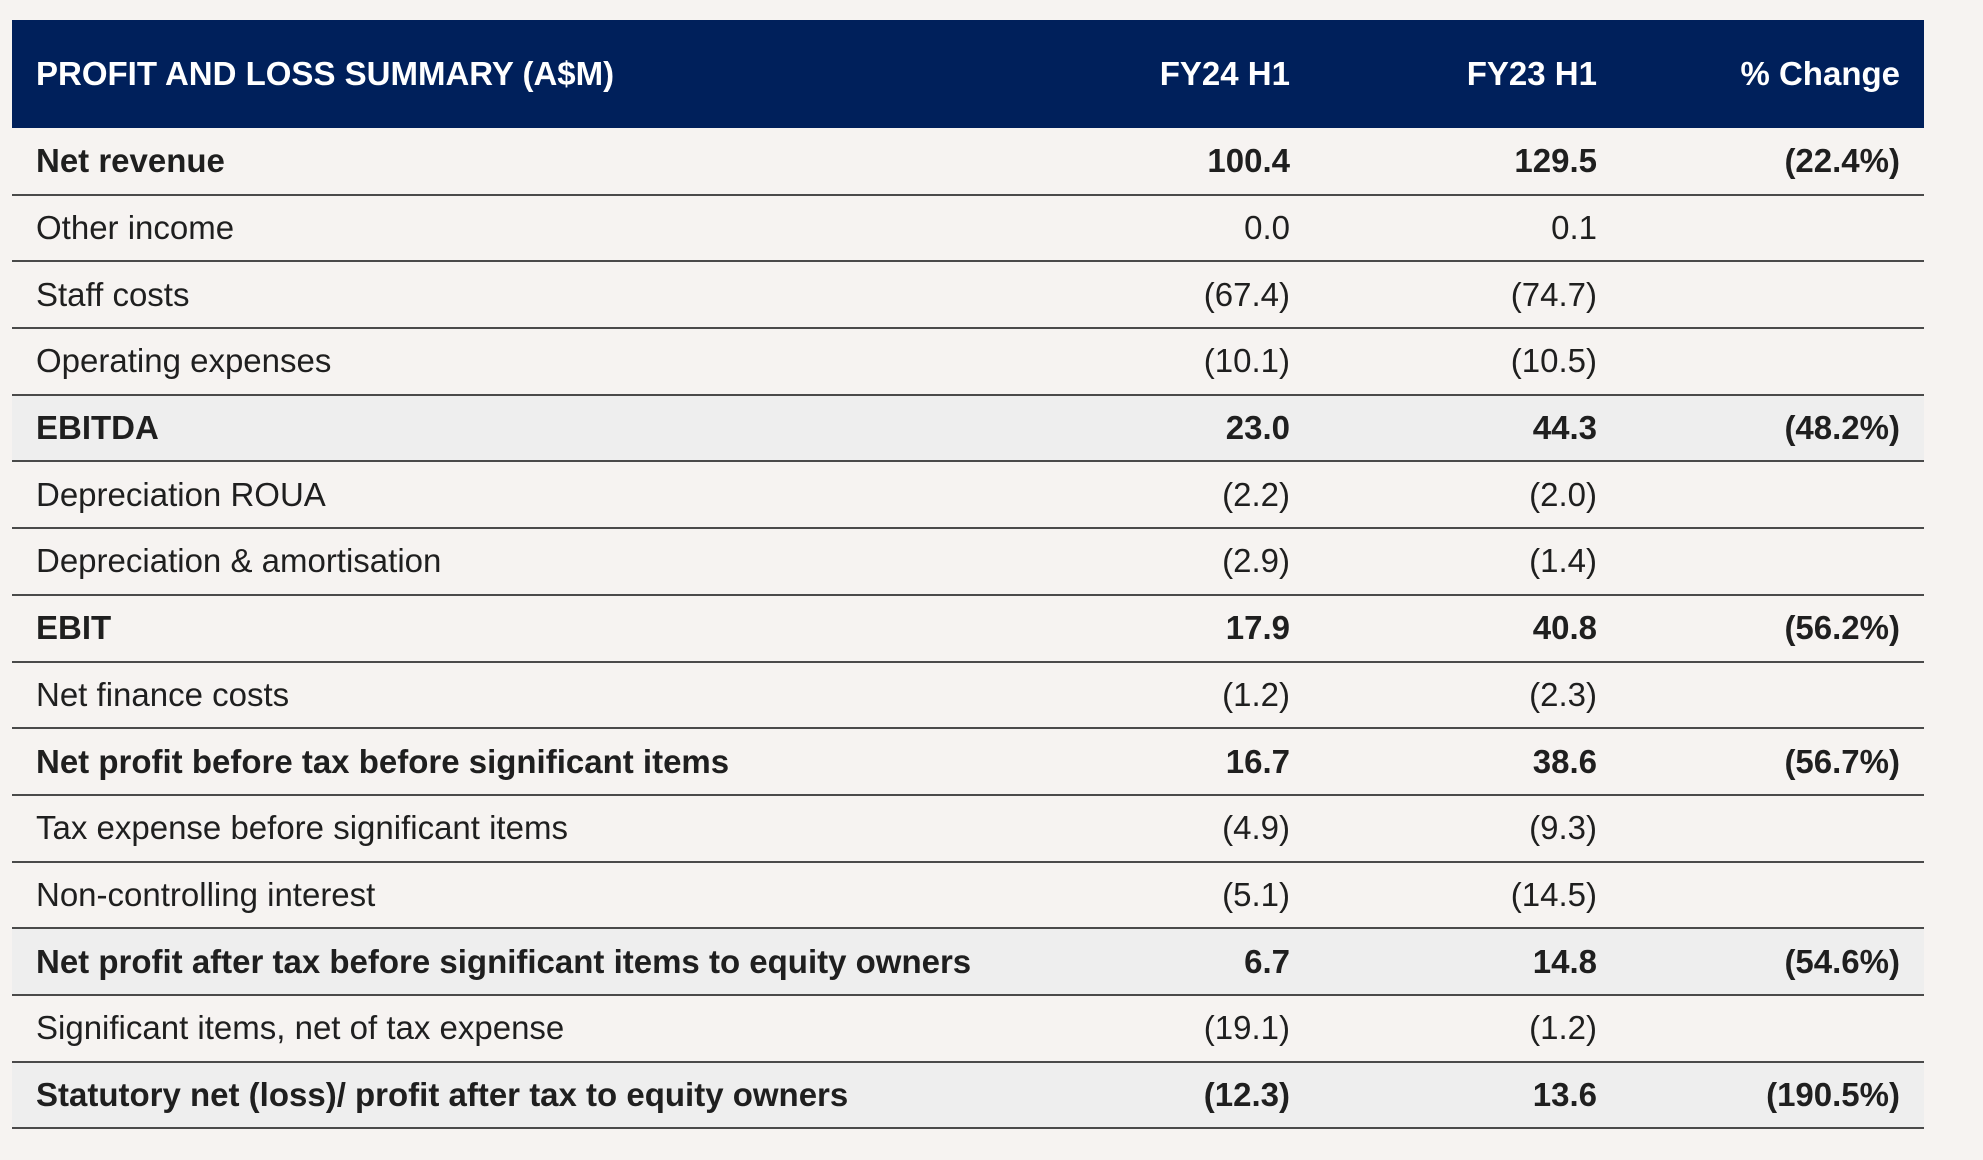  I want to click on table-row: Non-controlling interest (5.1) (14.5), so click(968, 895).